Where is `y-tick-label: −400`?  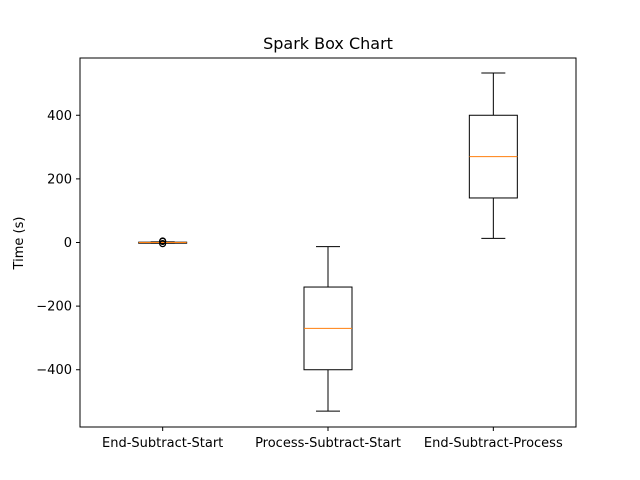 y-tick-label: −400 is located at coordinates (54, 370).